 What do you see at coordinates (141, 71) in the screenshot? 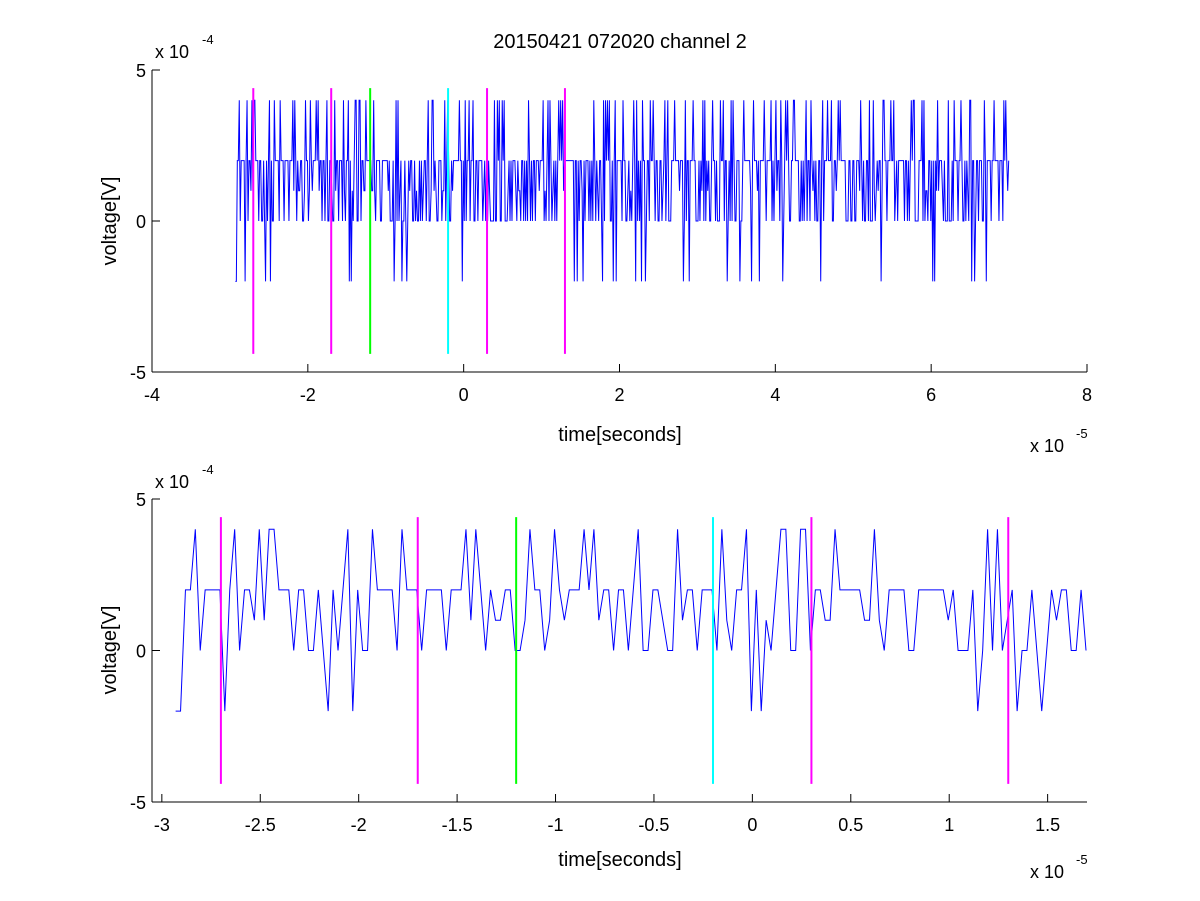
I see `top-panel-y-tick-label: 5` at bounding box center [141, 71].